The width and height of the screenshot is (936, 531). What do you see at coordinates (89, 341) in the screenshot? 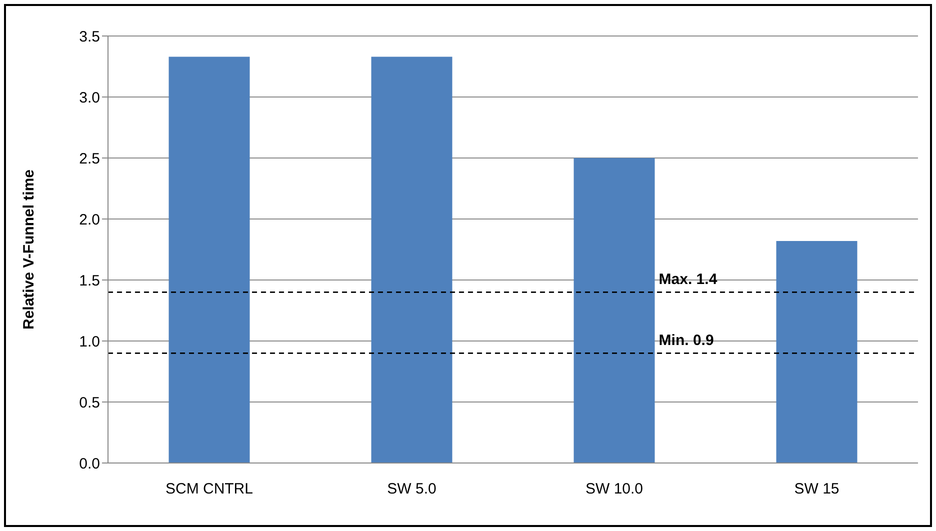
I see `y-tick-label: 1.0` at bounding box center [89, 341].